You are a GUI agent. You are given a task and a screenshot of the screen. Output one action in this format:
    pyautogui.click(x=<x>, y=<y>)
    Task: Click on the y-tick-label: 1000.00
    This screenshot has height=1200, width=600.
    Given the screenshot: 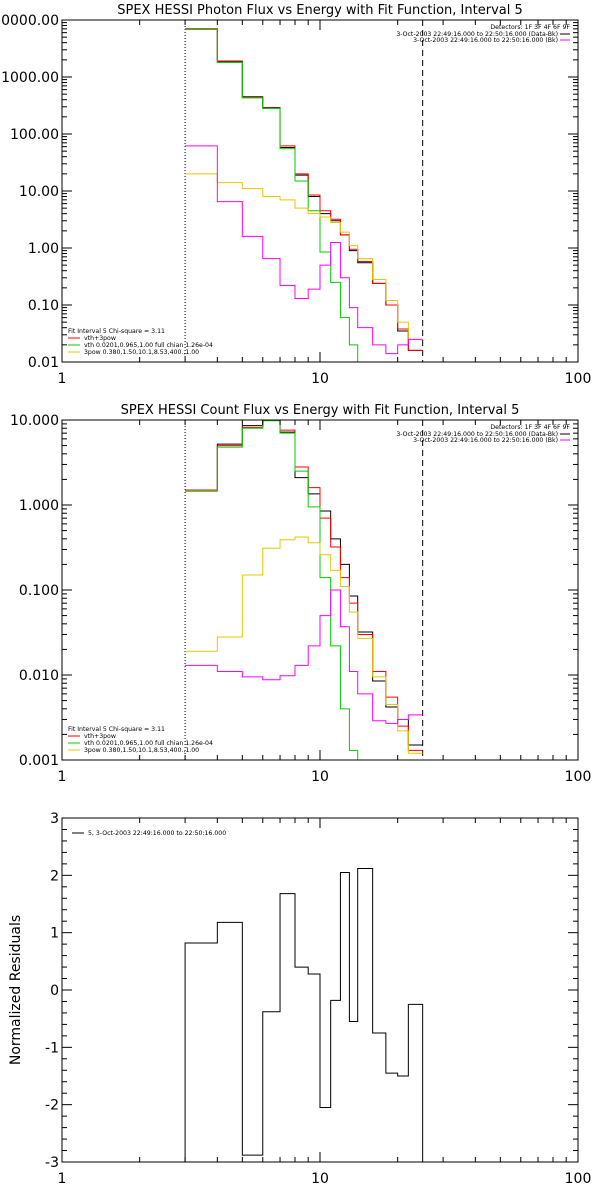 What is the action you would take?
    pyautogui.click(x=30, y=78)
    